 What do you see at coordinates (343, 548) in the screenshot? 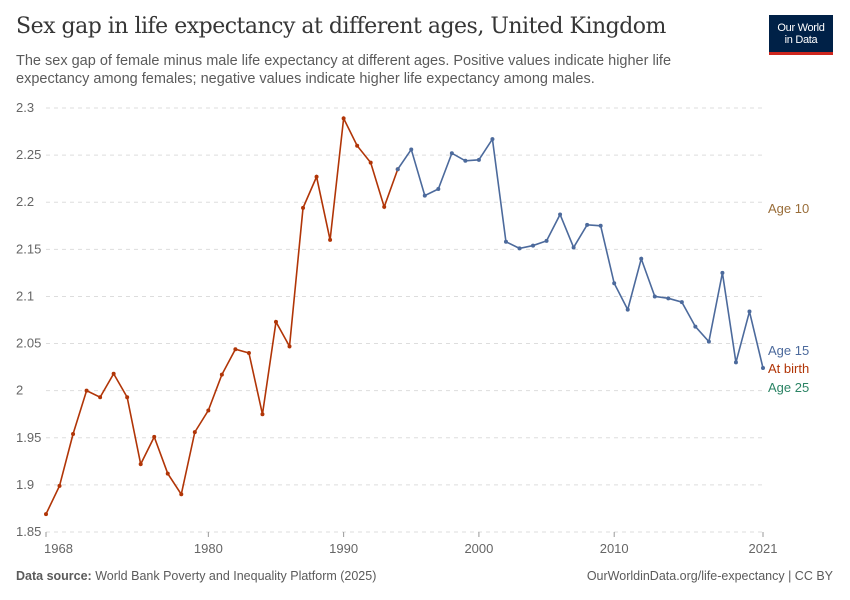
I see `x-tick-label: 1990` at bounding box center [343, 548].